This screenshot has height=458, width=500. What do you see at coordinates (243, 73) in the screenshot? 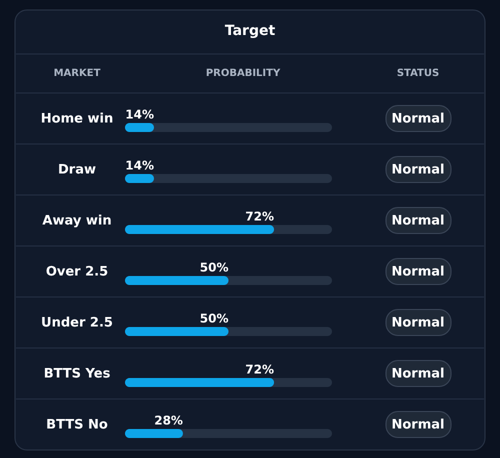
I see `text: PROBABILITY` at bounding box center [243, 73].